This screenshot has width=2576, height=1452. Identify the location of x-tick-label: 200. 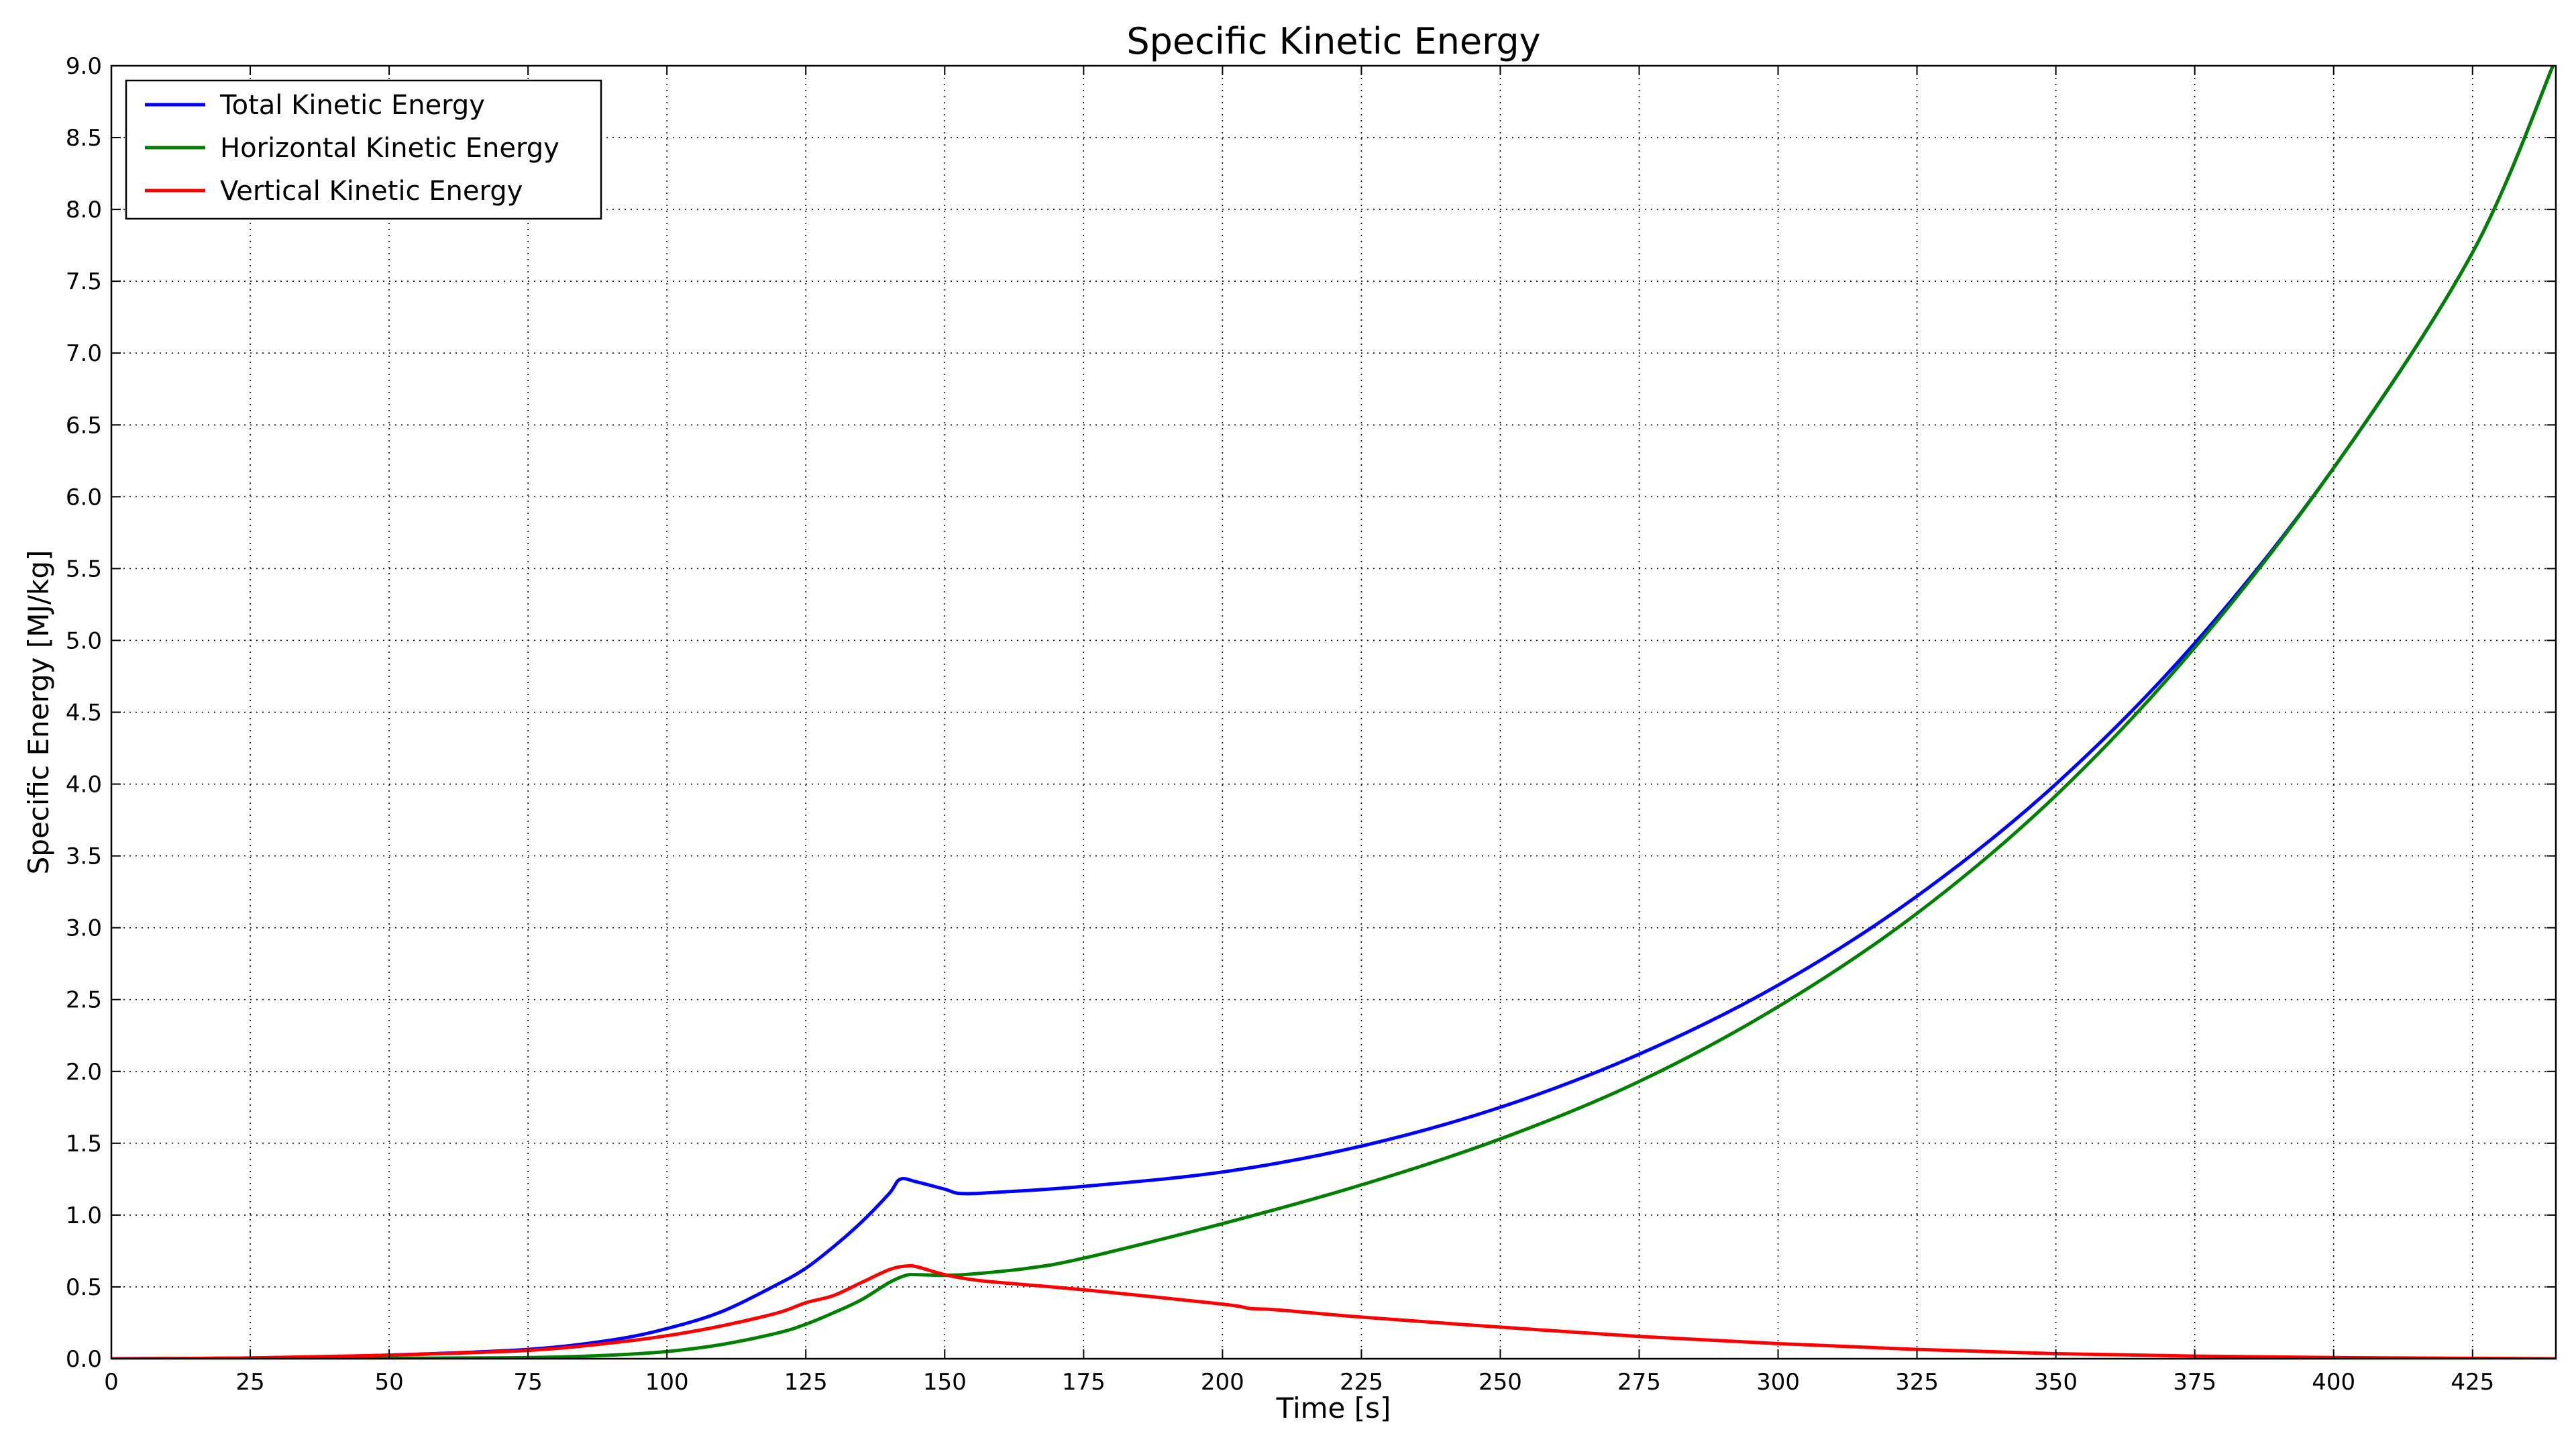
(1222, 1382).